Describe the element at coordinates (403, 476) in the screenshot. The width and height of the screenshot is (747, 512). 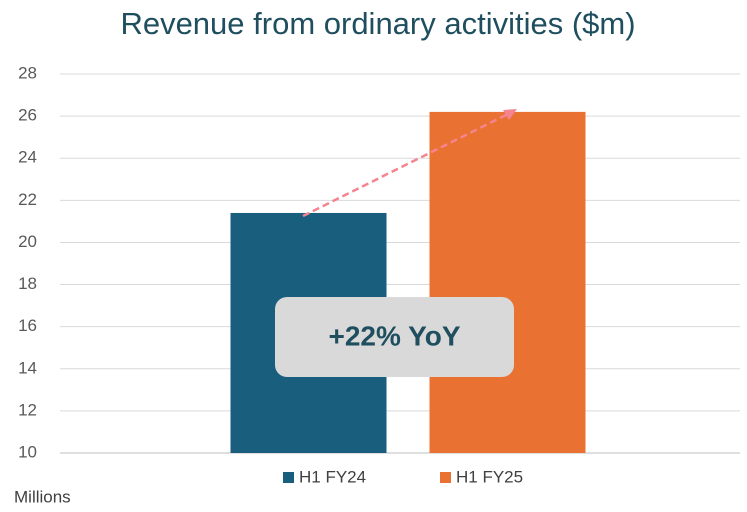
I see `legend: H1 FY24 H1 FY25` at that location.